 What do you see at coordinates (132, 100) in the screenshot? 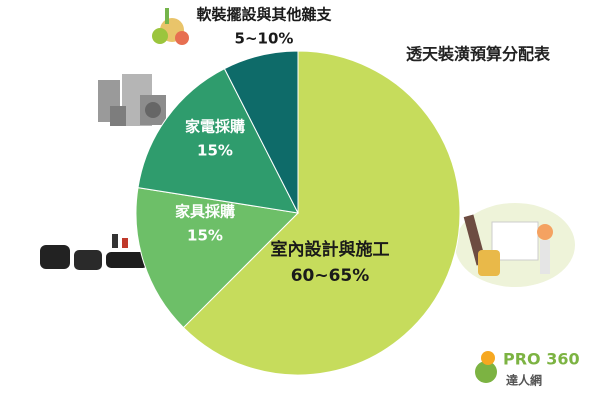
I see `decor-appliances` at bounding box center [132, 100].